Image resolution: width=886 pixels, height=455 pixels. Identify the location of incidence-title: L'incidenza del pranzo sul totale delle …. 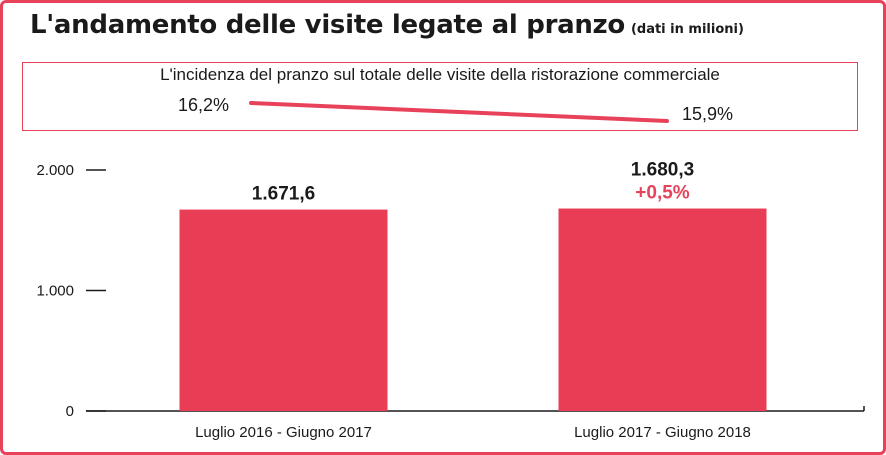
(440, 74).